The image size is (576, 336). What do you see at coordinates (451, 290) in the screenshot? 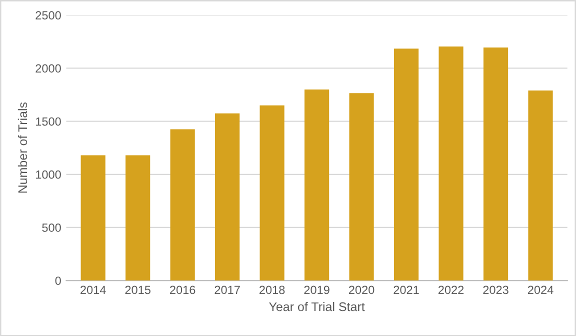
I see `x-tick-label: 2022` at bounding box center [451, 290].